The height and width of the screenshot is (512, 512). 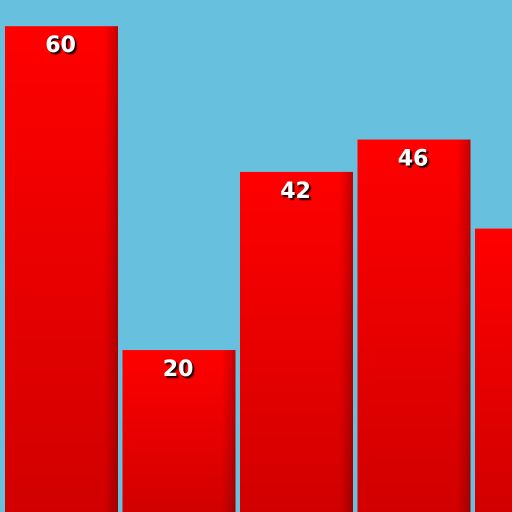 I want to click on data-label-3: 42, so click(x=295, y=191).